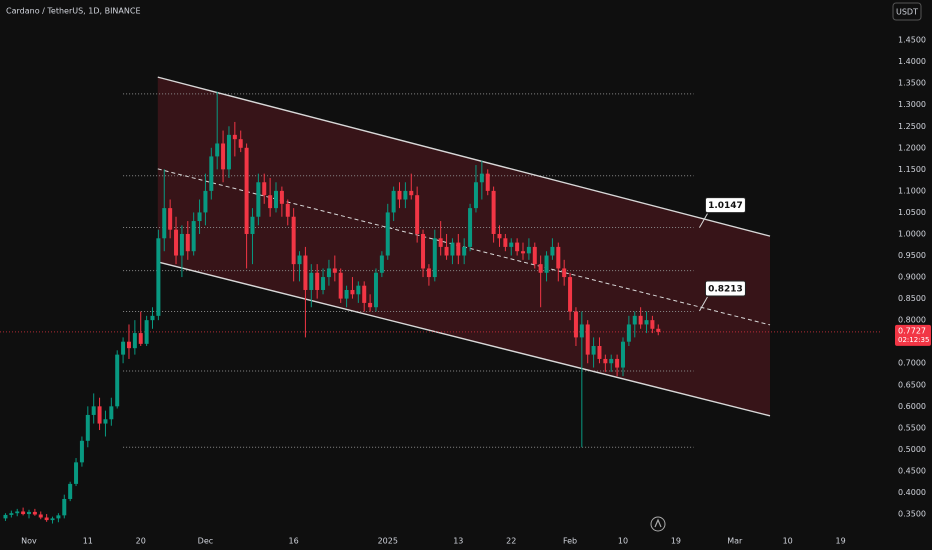 The width and height of the screenshot is (932, 550). Describe the element at coordinates (458, 541) in the screenshot. I see `x-tick-label: 13` at that location.